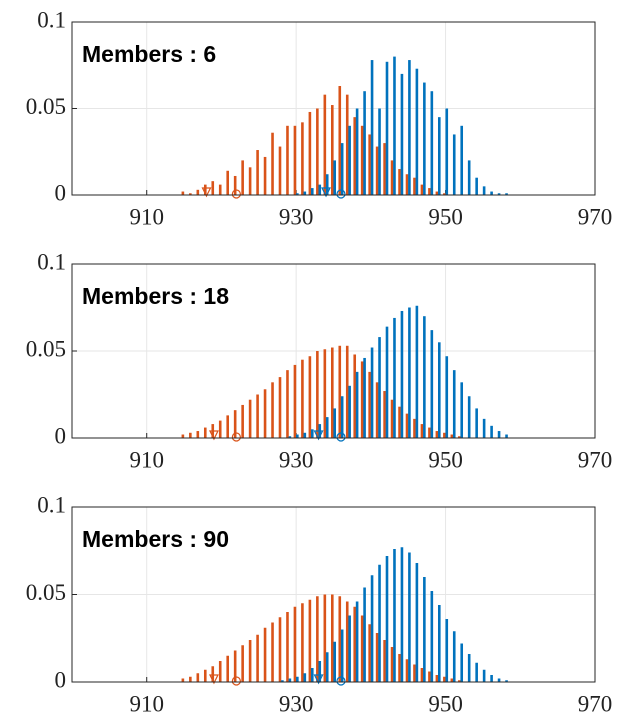  Describe the element at coordinates (146, 459) in the screenshot. I see `x-tick-label: 910` at that location.